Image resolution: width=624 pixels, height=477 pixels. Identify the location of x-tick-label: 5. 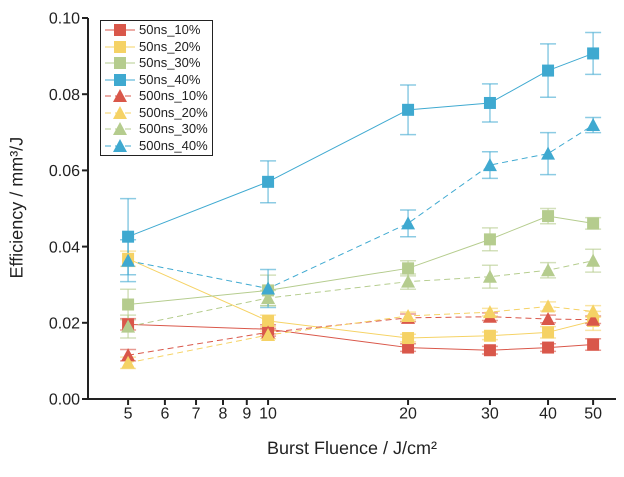
(128, 413).